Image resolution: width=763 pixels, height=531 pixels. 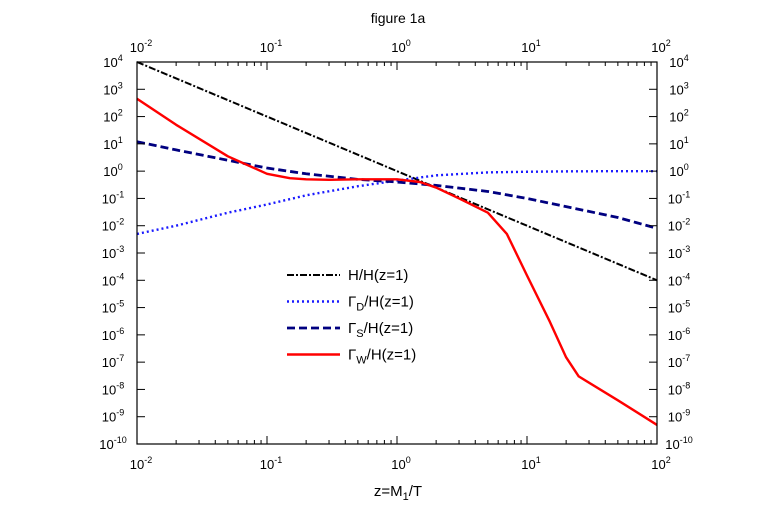 I want to click on y-tick-label-left: 10⁻¹⁰, so click(x=112, y=443).